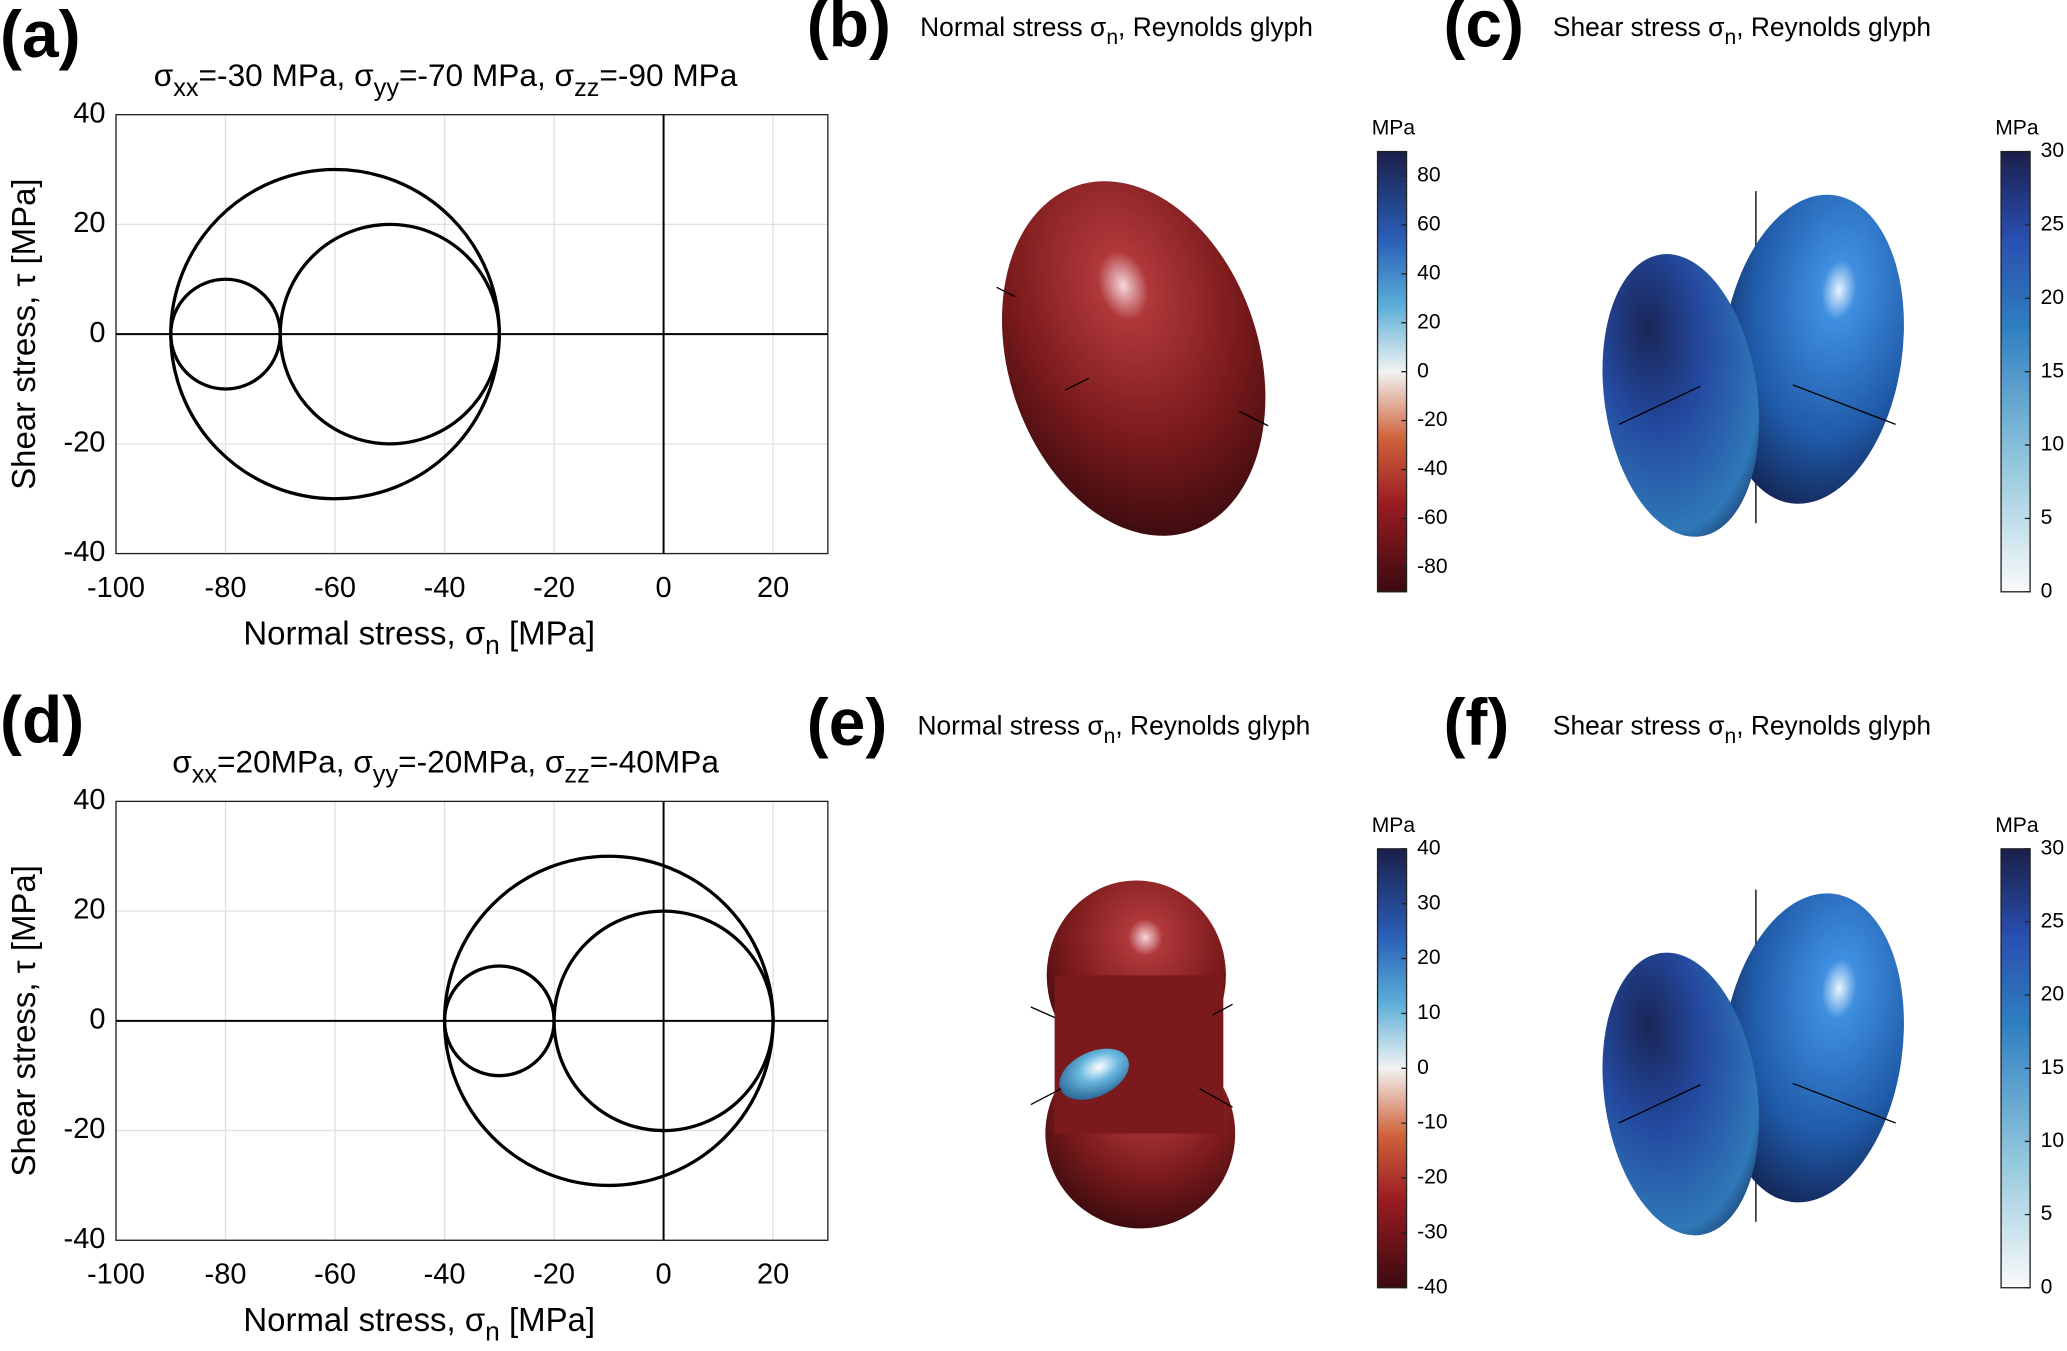 Image resolution: width=2067 pixels, height=1351 pixels. Describe the element at coordinates (655, 762) in the screenshot. I see `text-part: =-40MPa` at that location.